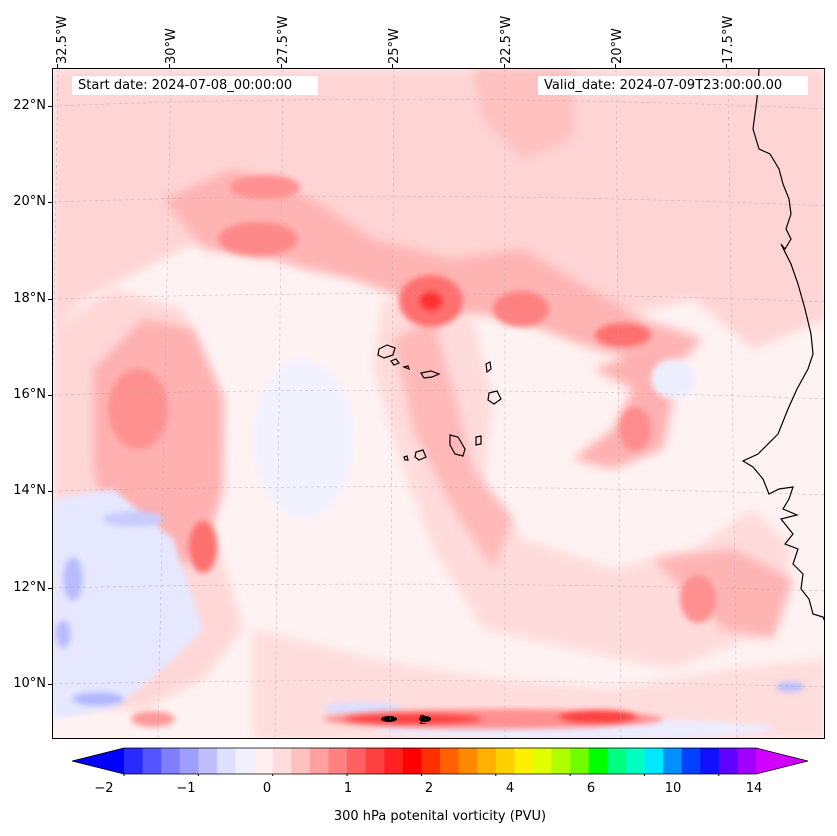 The height and width of the screenshot is (836, 837). What do you see at coordinates (171, 46) in the screenshot?
I see `lon-label-30w: 30°W` at bounding box center [171, 46].